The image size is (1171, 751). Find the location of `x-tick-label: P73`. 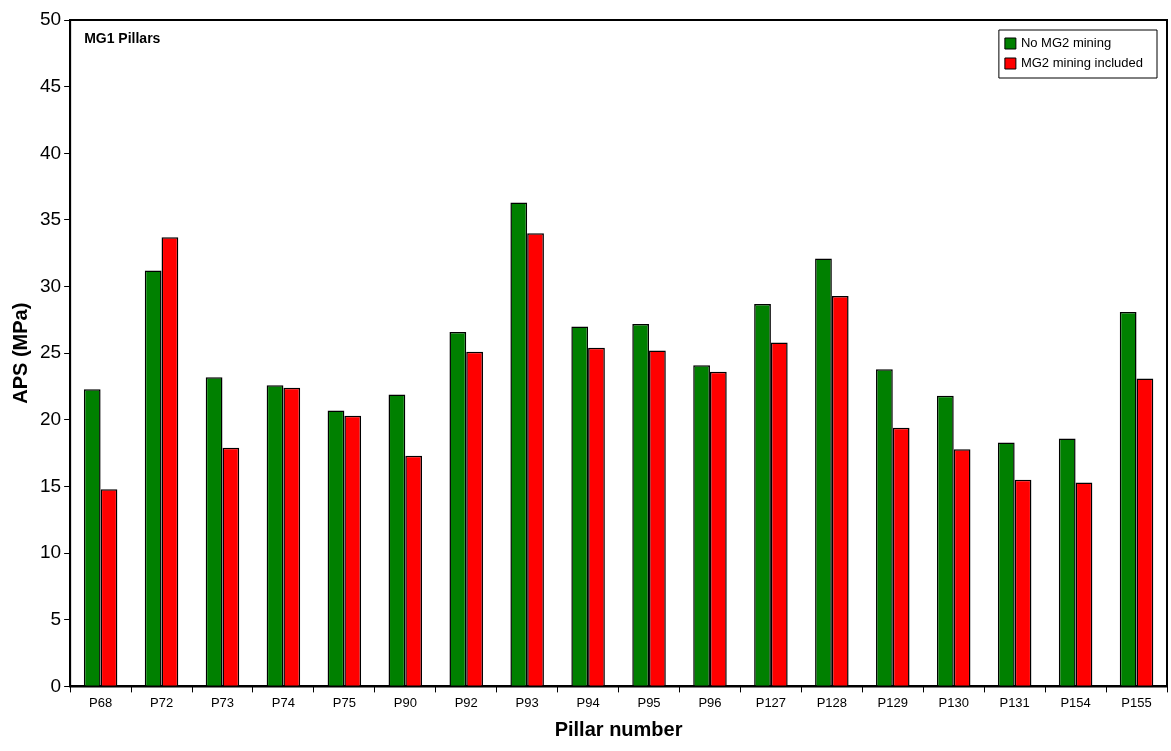

x-tick-label: P73 is located at coordinates (222, 702).